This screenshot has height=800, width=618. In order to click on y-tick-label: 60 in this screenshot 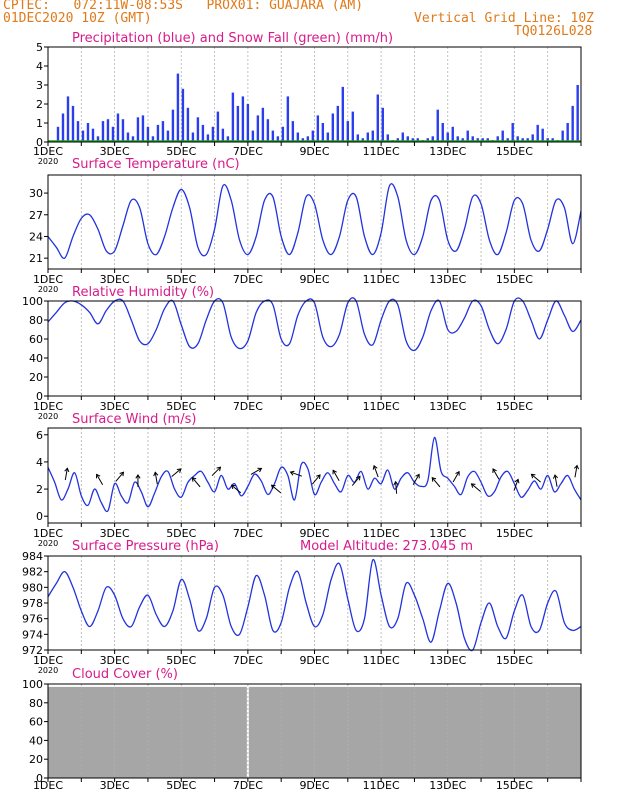, I will do `click(36, 339)`.